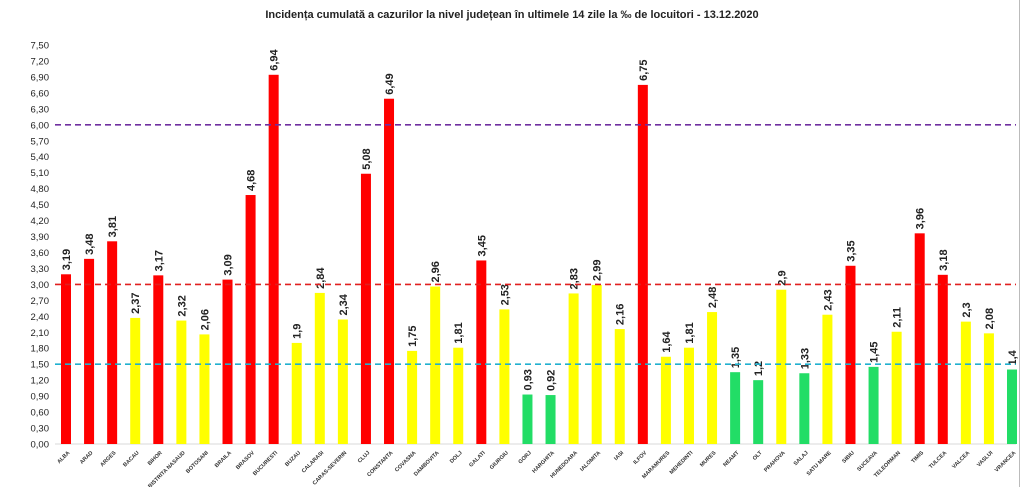  What do you see at coordinates (67, 259) in the screenshot?
I see `data-label: 3,19` at bounding box center [67, 259].